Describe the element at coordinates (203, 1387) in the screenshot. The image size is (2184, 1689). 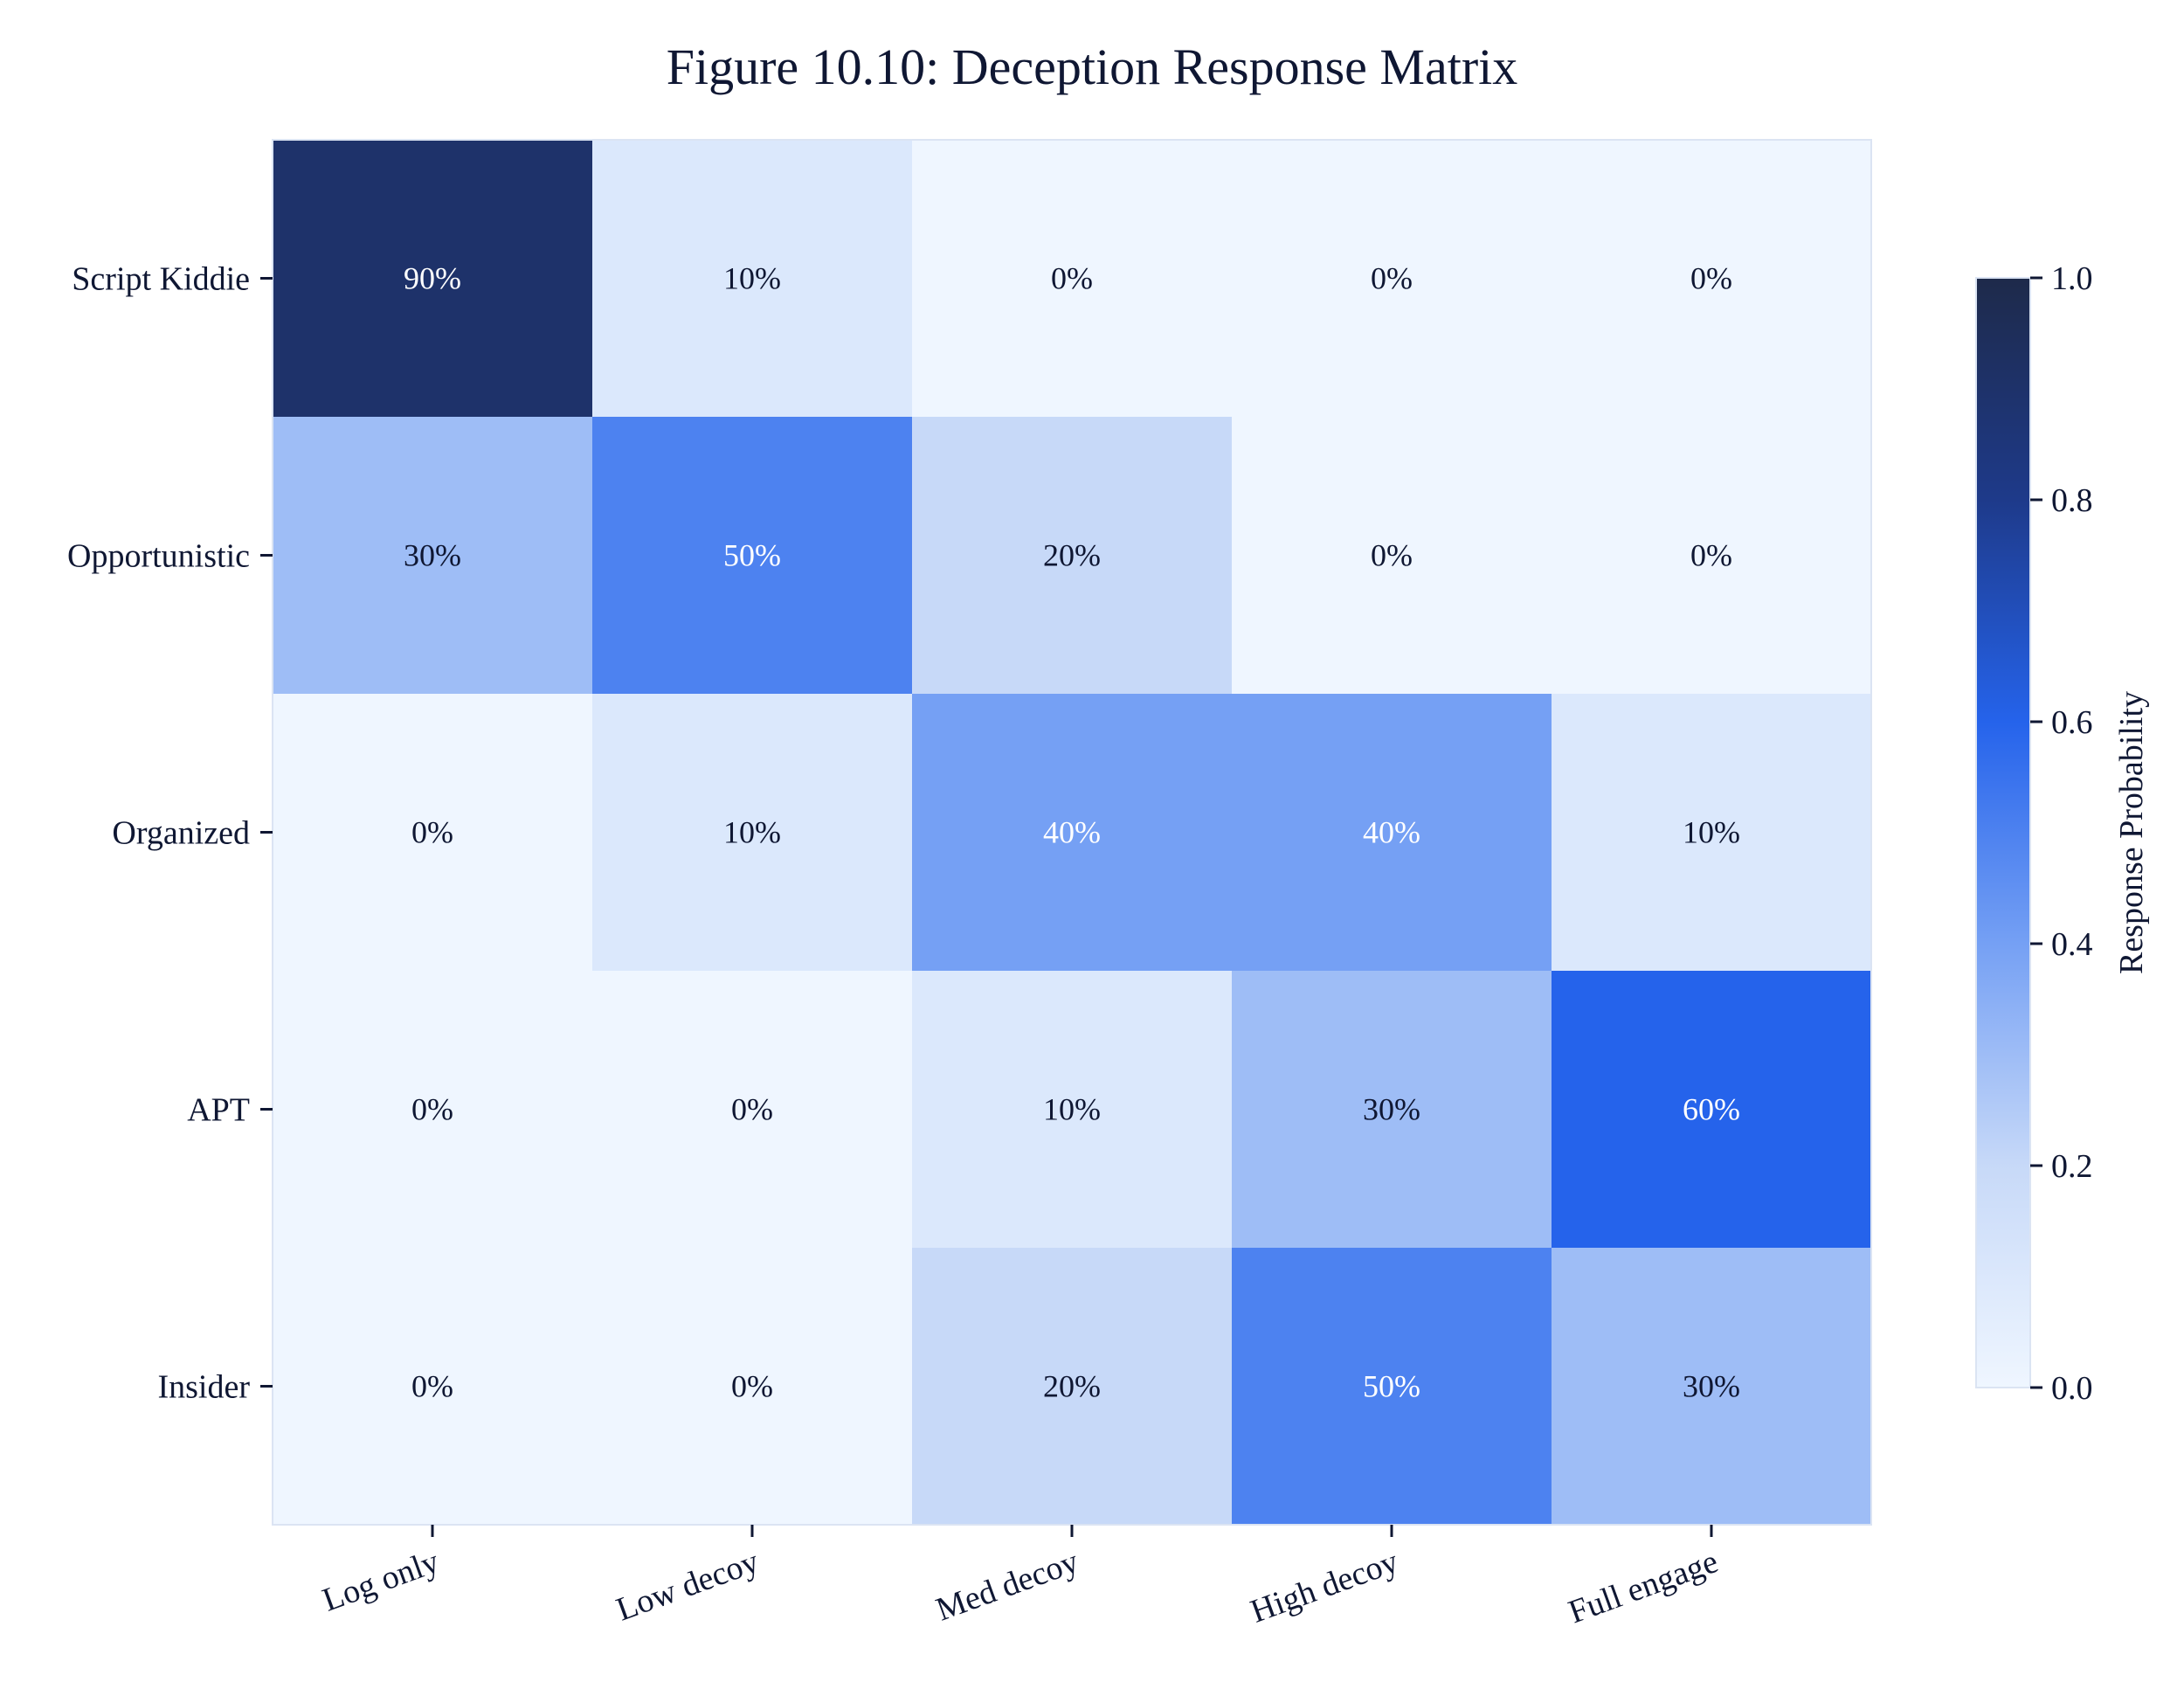
I see `y-tick-label: Insider` at that location.